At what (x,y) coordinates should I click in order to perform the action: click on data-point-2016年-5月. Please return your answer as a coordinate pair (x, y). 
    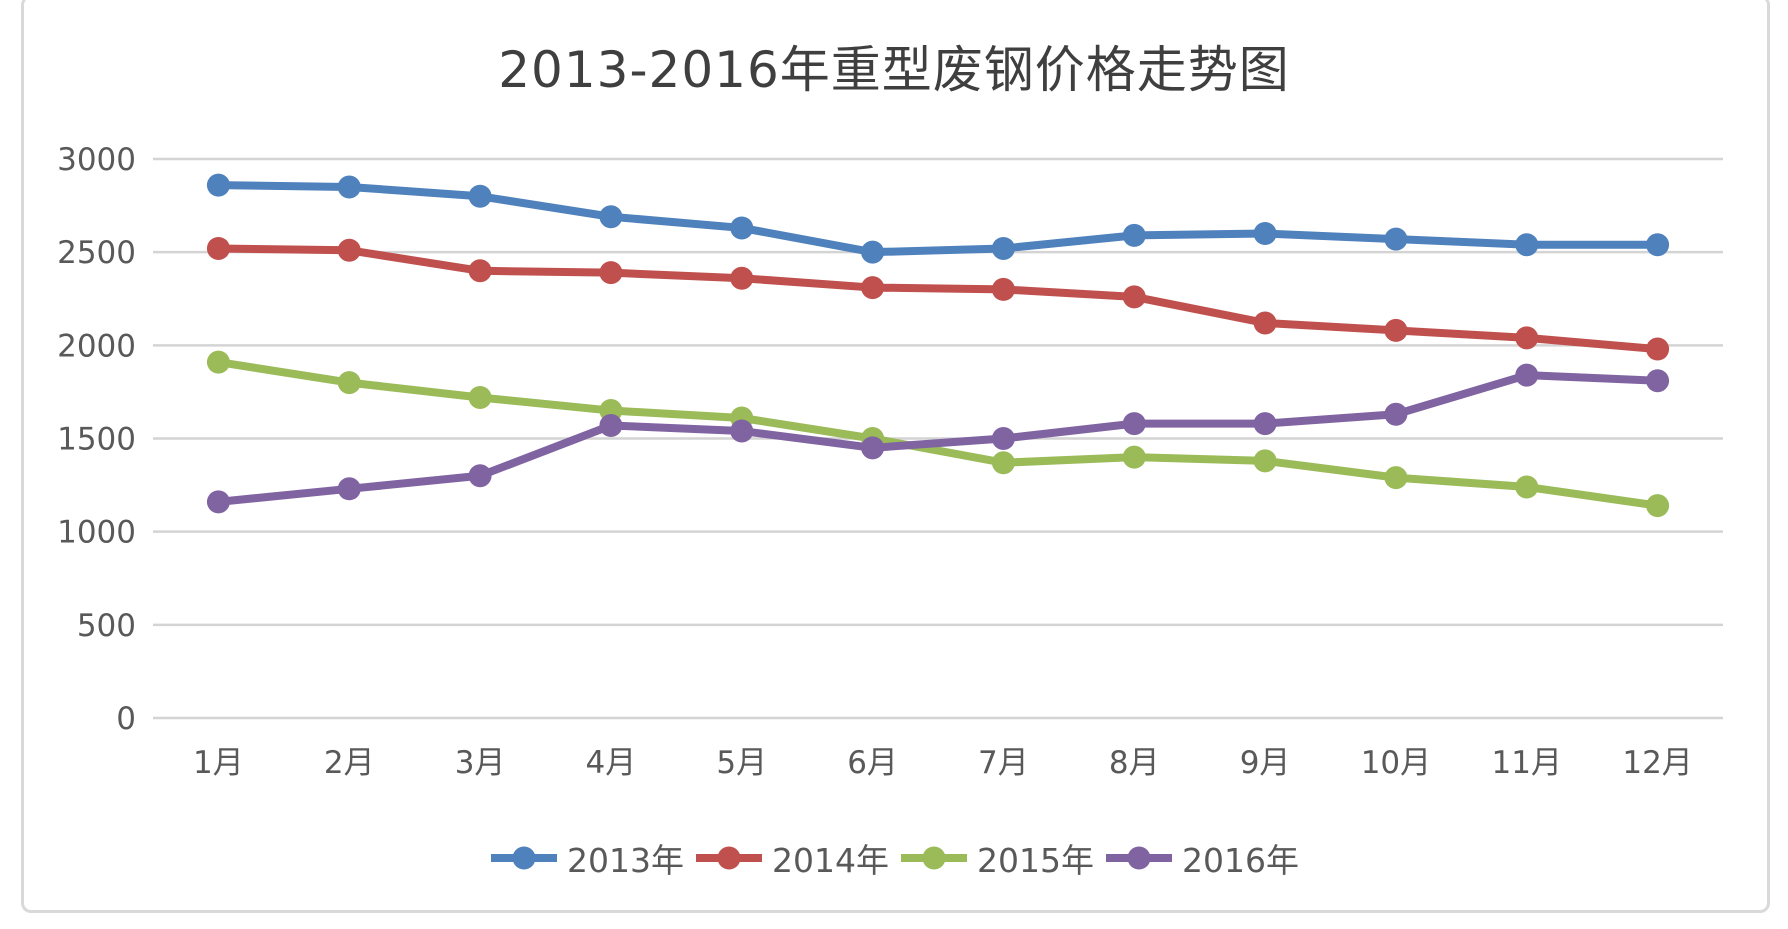
    Looking at the image, I should click on (742, 431).